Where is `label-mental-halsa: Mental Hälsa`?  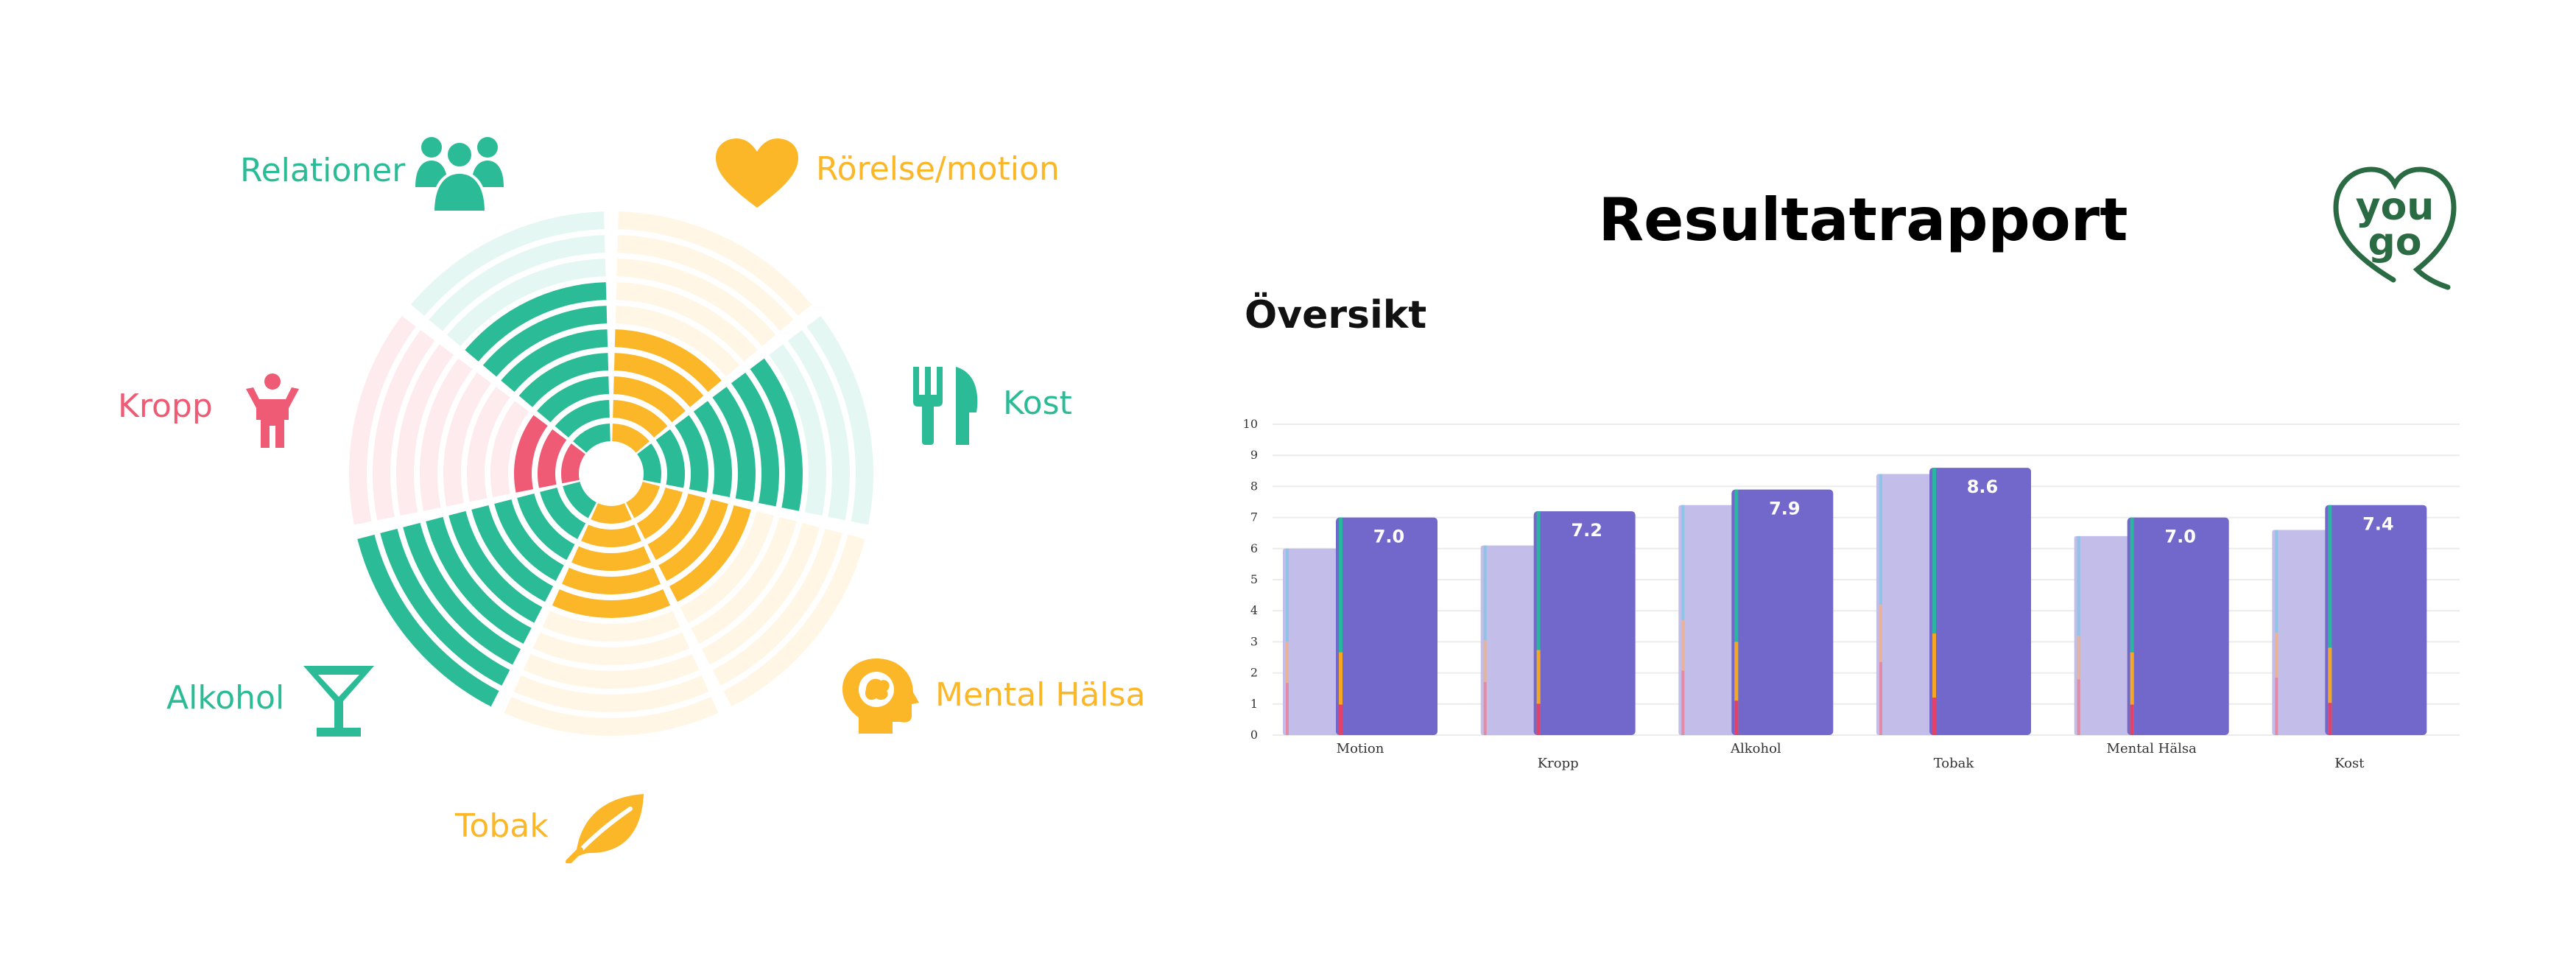 label-mental-halsa: Mental Hälsa is located at coordinates (1040, 695).